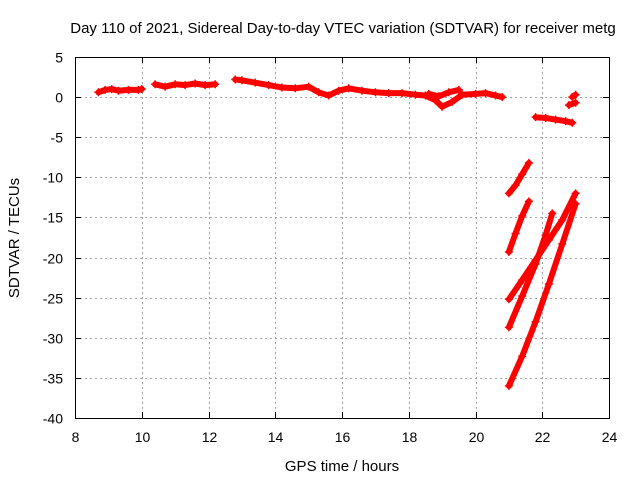  Describe the element at coordinates (53, 339) in the screenshot. I see `y-tick-label: -30` at that location.